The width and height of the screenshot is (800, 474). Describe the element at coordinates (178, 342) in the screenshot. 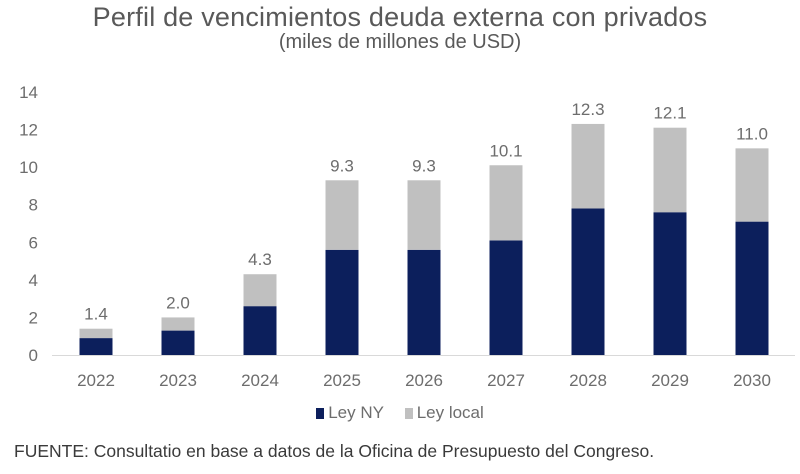

I see `bar-ley-ny-2023` at that location.